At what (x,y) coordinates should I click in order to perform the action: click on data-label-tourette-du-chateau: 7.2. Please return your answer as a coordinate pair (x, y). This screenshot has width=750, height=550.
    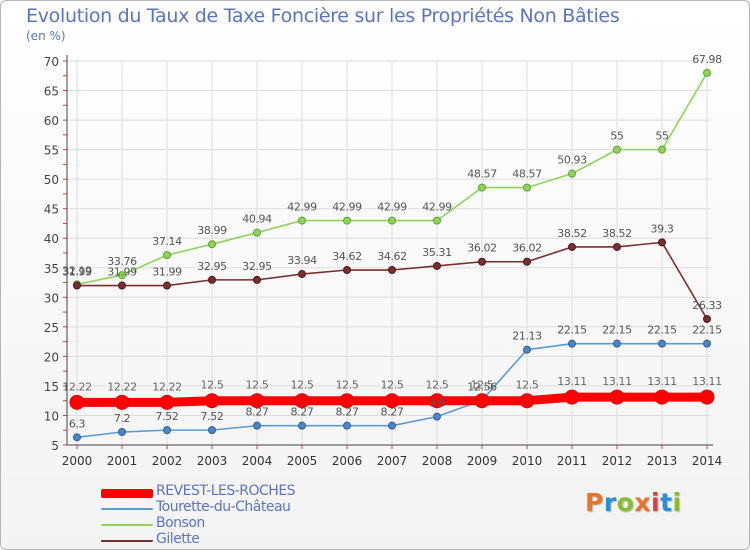
    Looking at the image, I should click on (122, 418).